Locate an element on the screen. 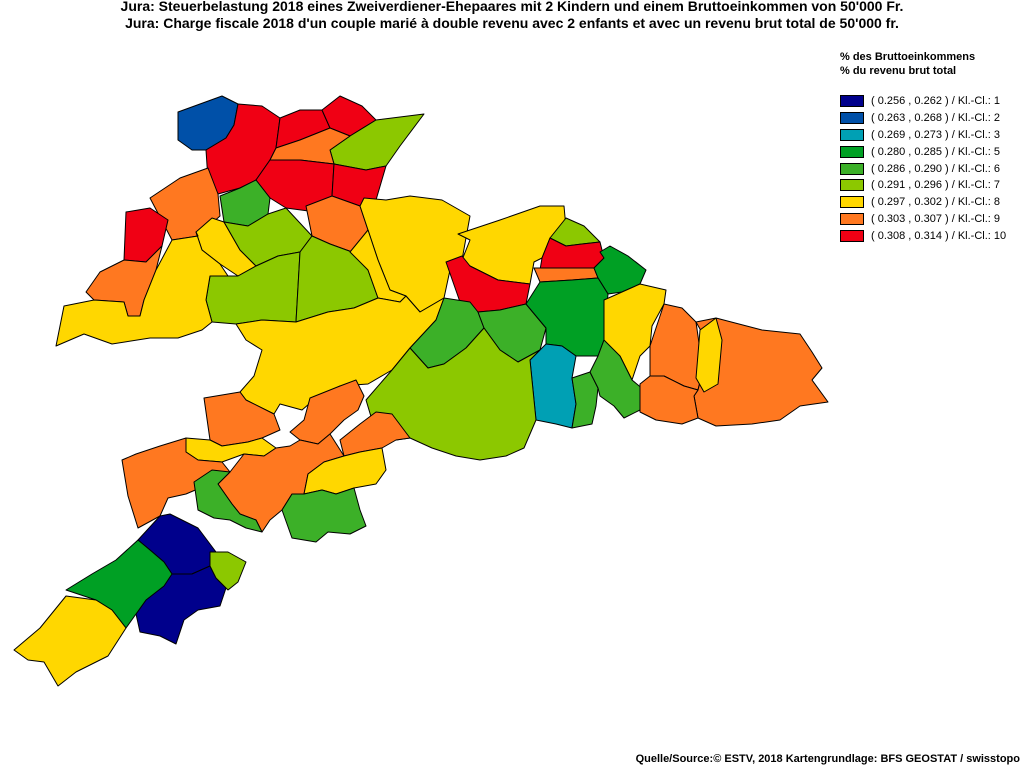  legend-row: ( 0.280 , 0.285 ) / Kl.-Cl.: 5 is located at coordinates (923, 151).